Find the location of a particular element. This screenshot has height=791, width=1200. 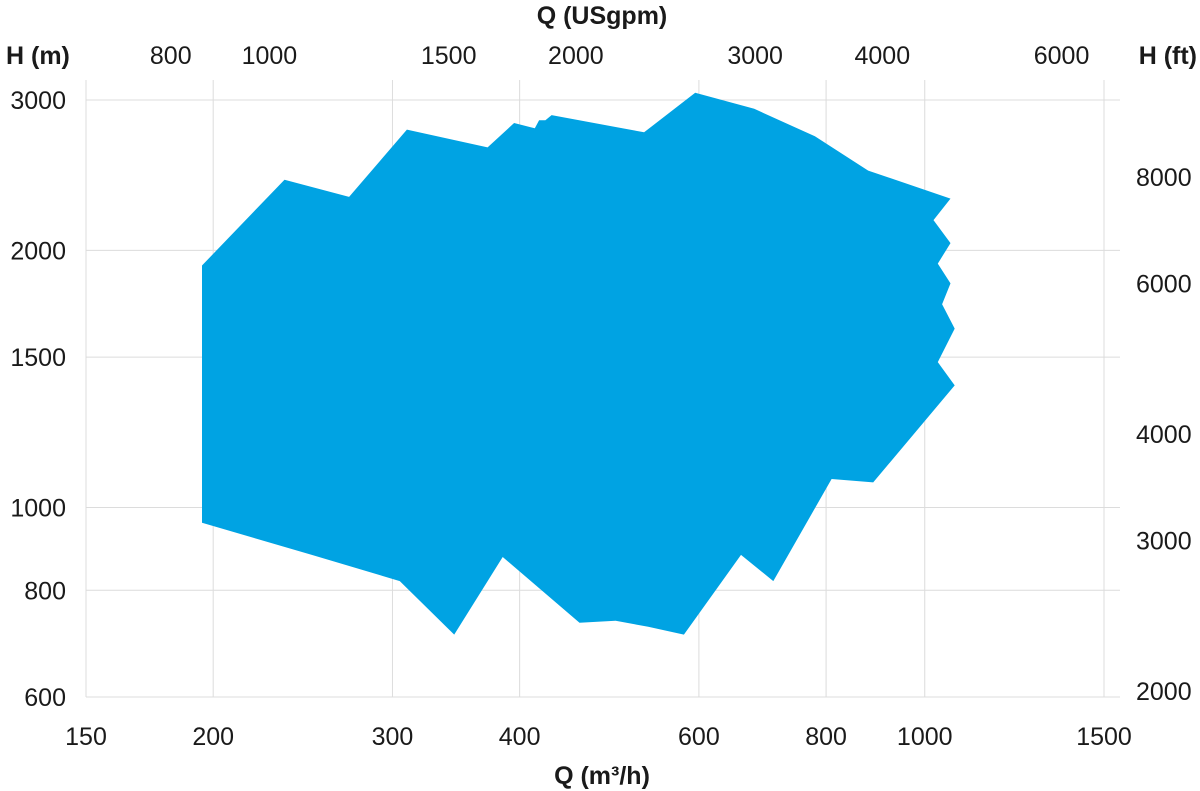

y-axis-title-right: H (ft) is located at coordinates (1168, 56).